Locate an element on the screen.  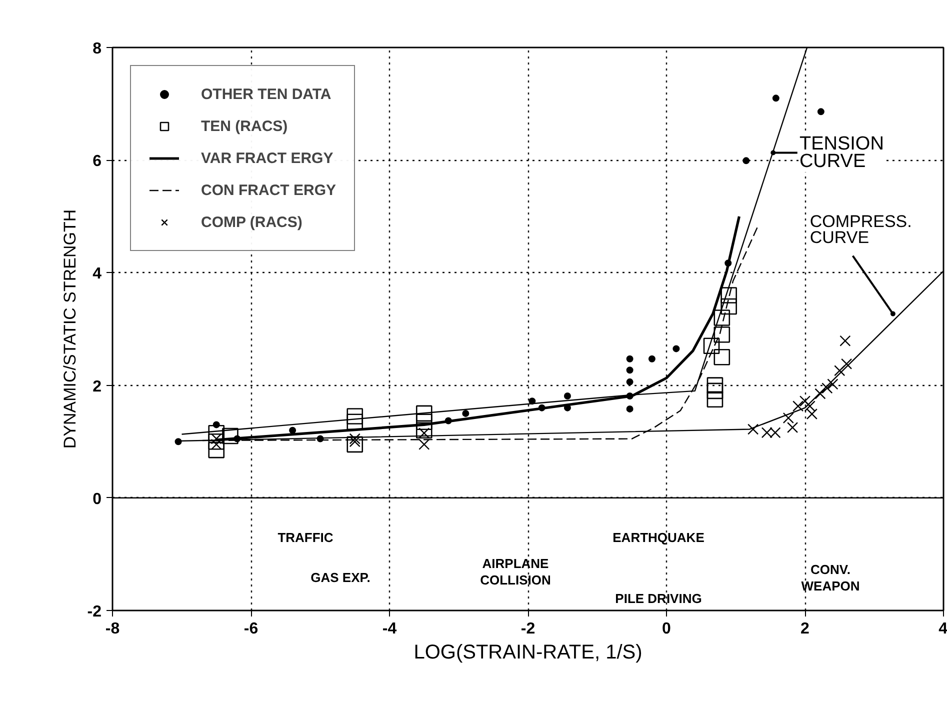
x-tick-label: -2 is located at coordinates (528, 629).